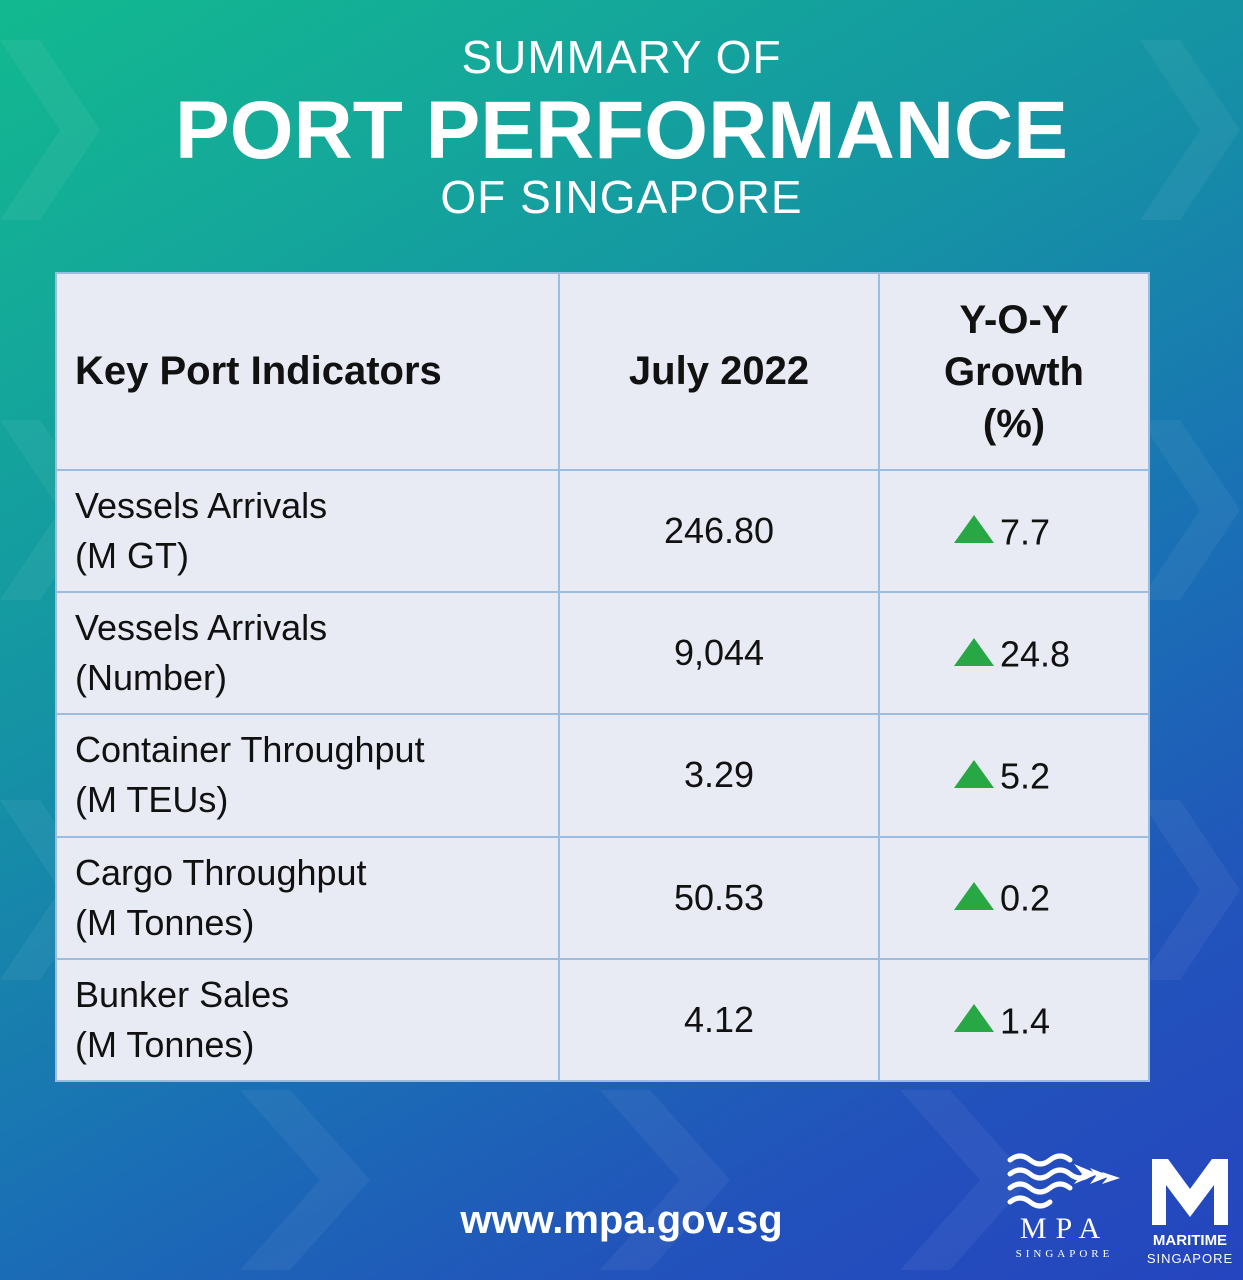  Describe the element at coordinates (307, 775) in the screenshot. I see `indicator-cell: Container Throughput (M TEUs)` at that location.